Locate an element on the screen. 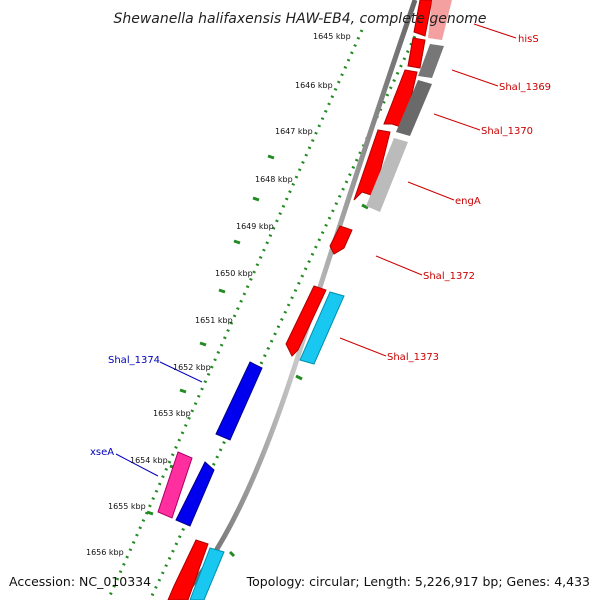 This screenshot has width=600, height=600. engA-feature is located at coordinates (372, 165).